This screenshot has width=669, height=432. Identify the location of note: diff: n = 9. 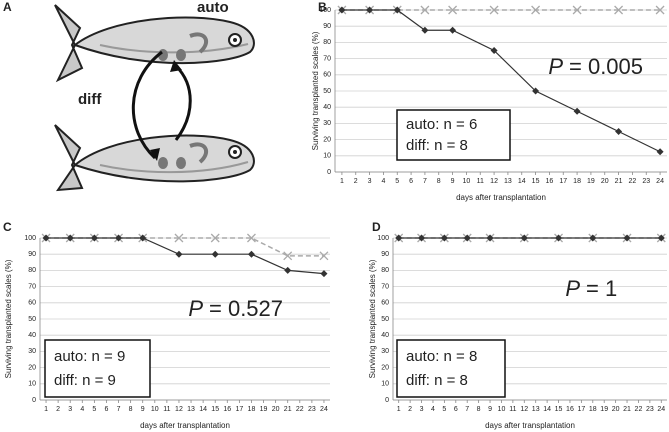
(85, 380).